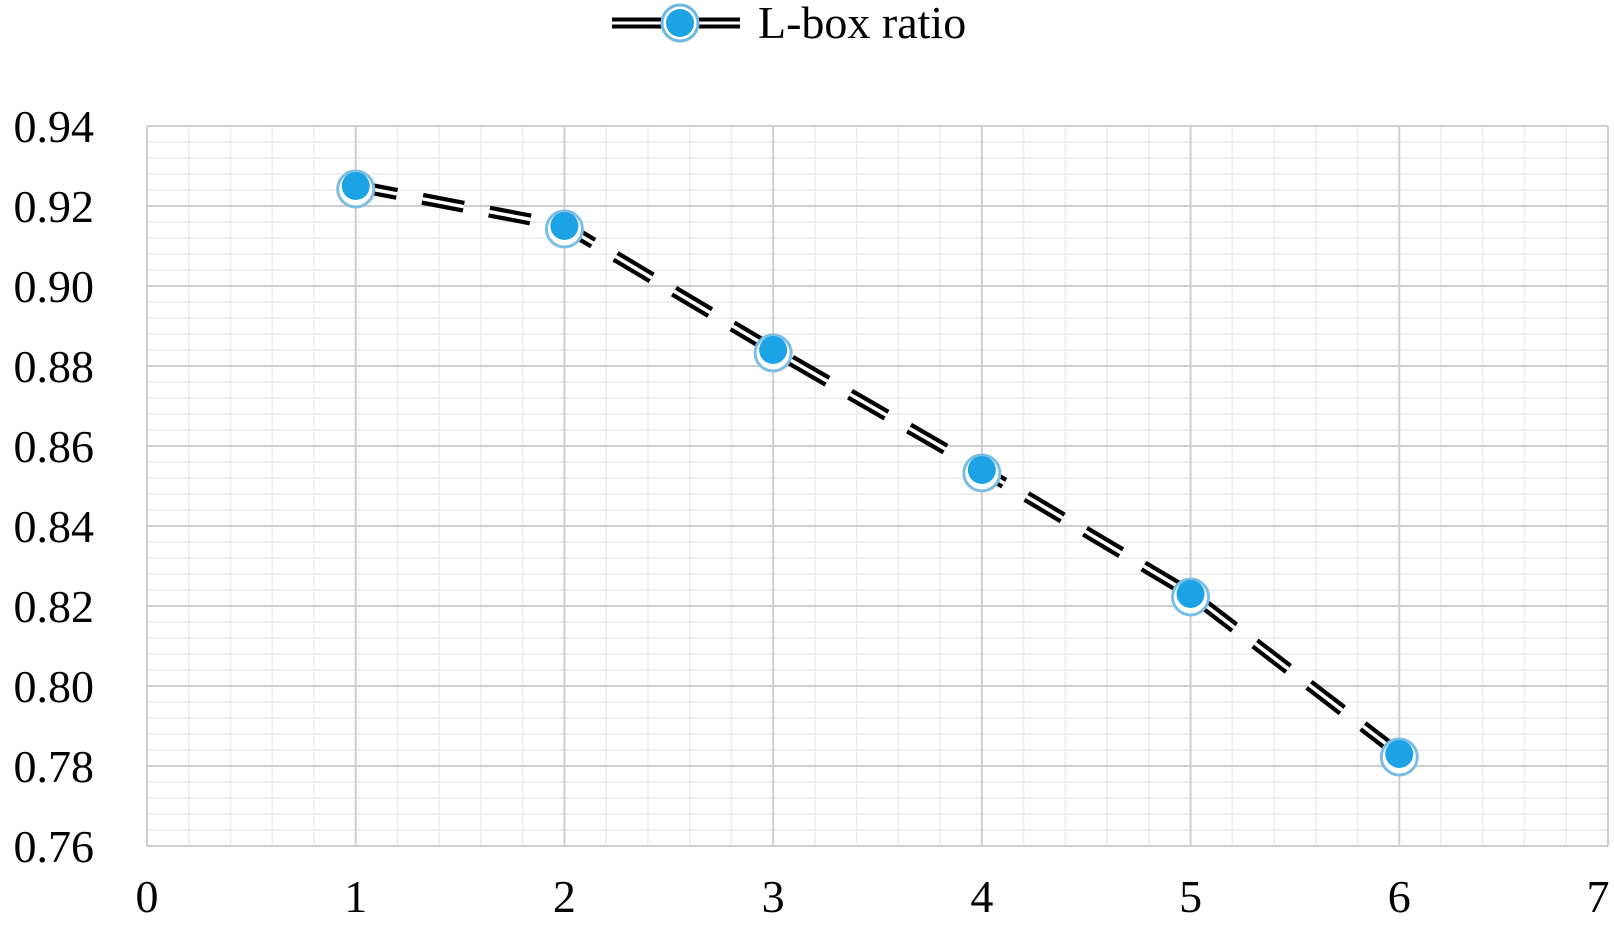 The image size is (1614, 928). What do you see at coordinates (147, 896) in the screenshot?
I see `x-tick-label: 0` at bounding box center [147, 896].